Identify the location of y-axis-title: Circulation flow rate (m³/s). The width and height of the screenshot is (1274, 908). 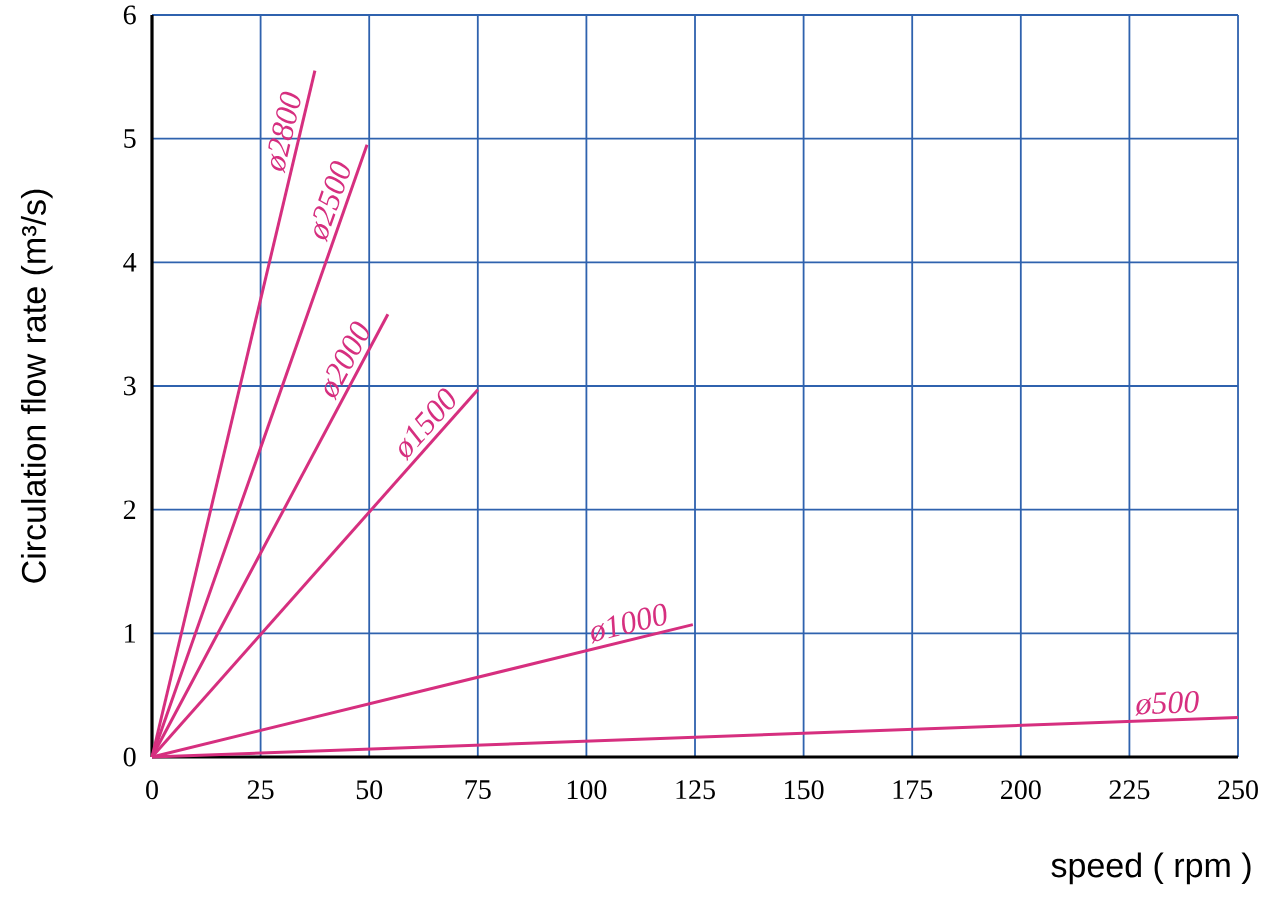
(36, 386).